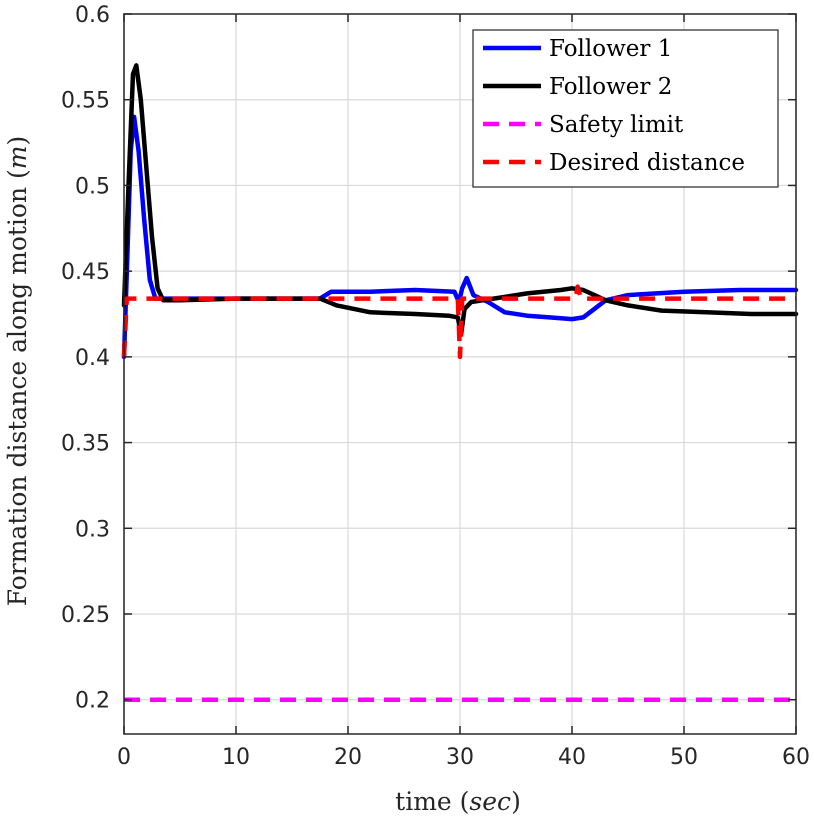 This screenshot has height=823, width=814. I want to click on x-tick-label: 20, so click(348, 757).